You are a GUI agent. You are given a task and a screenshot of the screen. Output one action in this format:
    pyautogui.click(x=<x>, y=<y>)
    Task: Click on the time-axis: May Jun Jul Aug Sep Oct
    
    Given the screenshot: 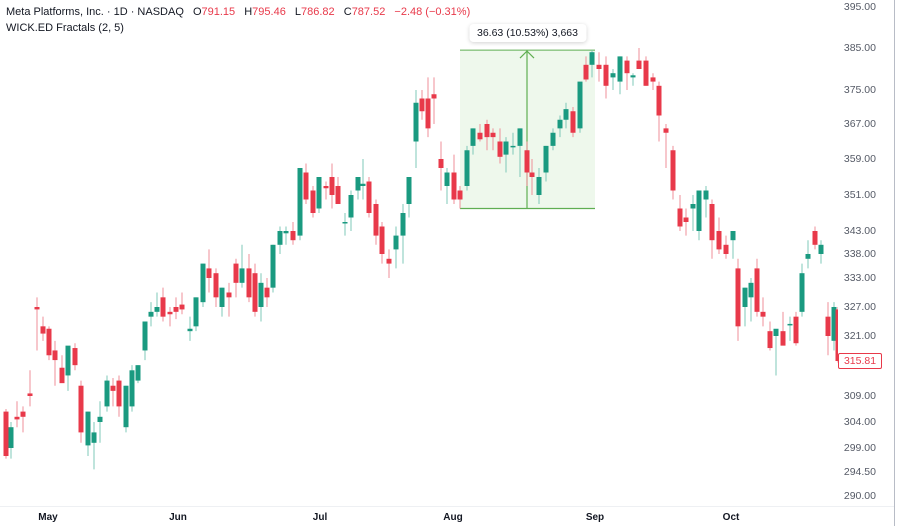 What is the action you would take?
    pyautogui.click(x=447, y=516)
    